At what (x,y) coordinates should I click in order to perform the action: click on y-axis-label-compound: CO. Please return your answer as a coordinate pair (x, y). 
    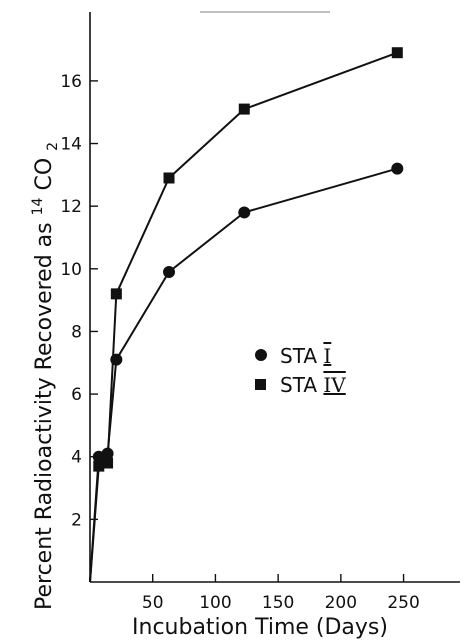
    Looking at the image, I should click on (44, 174).